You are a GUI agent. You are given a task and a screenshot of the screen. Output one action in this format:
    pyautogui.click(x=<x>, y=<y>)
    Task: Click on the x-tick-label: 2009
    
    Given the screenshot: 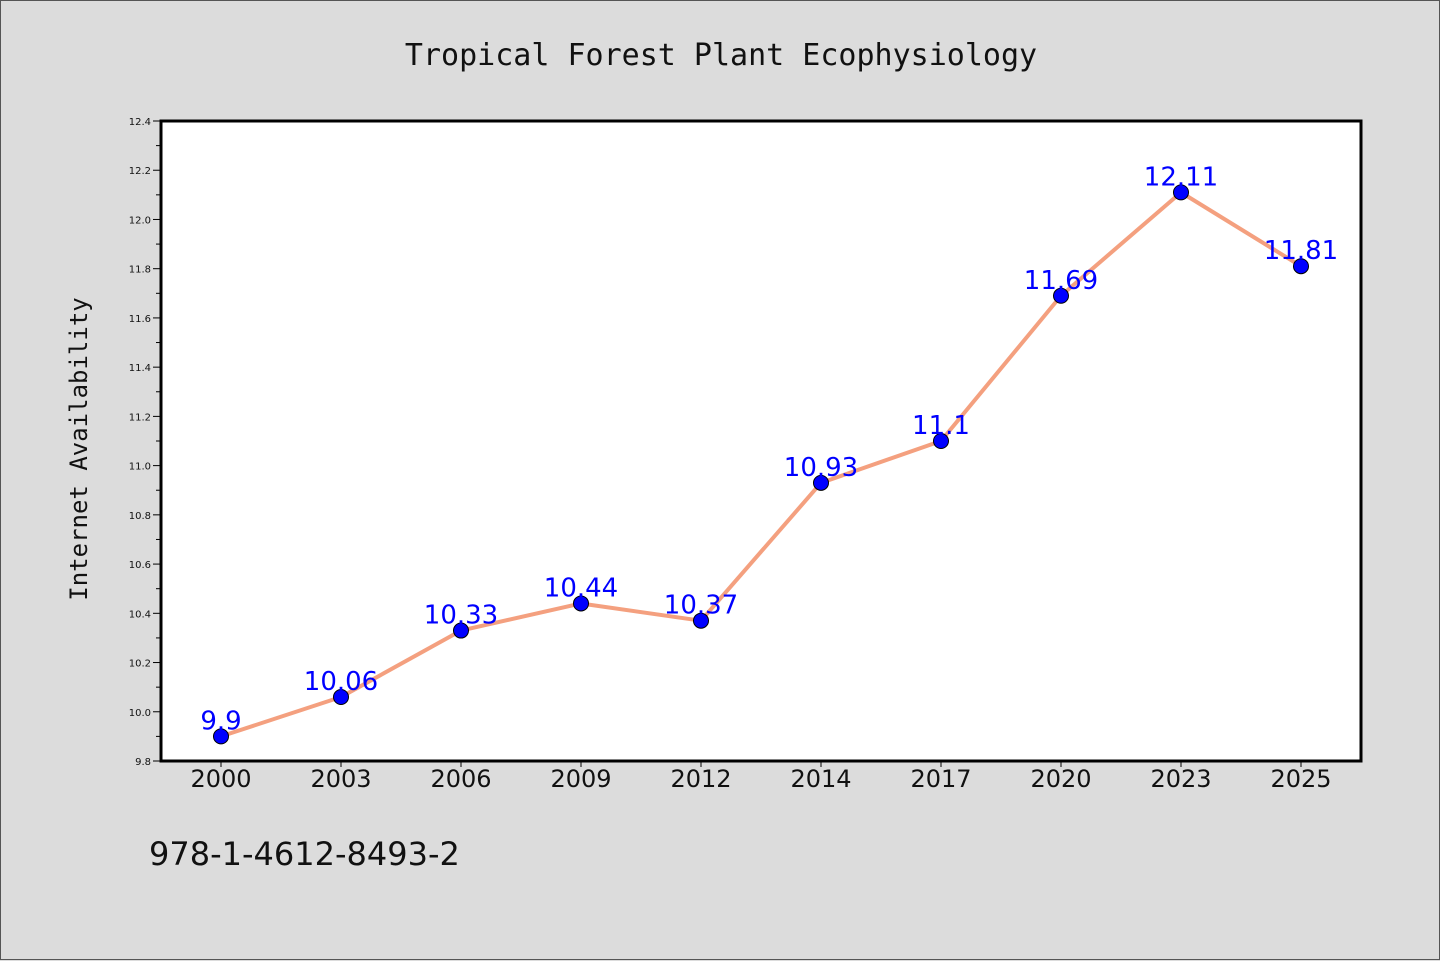 What is the action you would take?
    pyautogui.click(x=580, y=779)
    